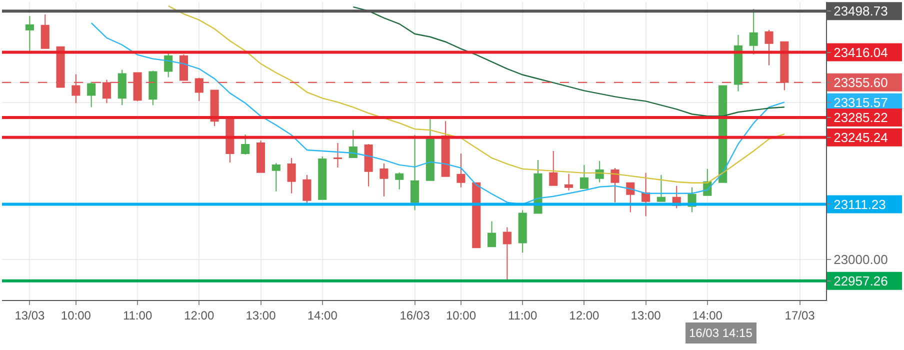 This screenshot has height=350, width=904. What do you see at coordinates (861, 11) in the screenshot?
I see `y-tick-label: 23498.73` at bounding box center [861, 11].